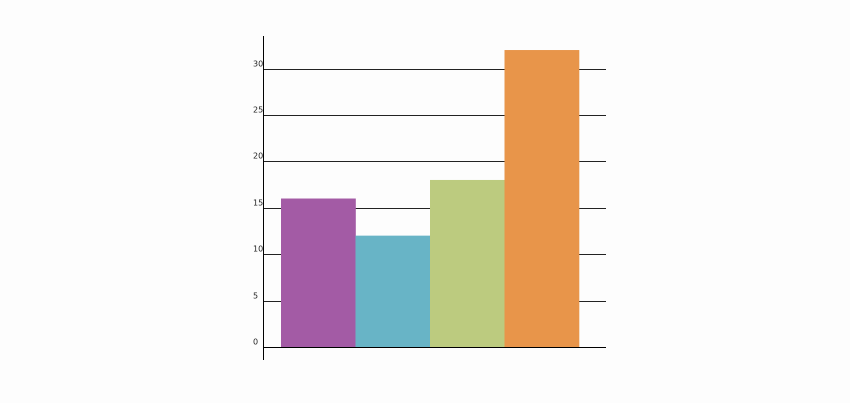 This screenshot has height=403, width=850. What do you see at coordinates (258, 64) in the screenshot?
I see `y-tick-label-30: 30` at bounding box center [258, 64].